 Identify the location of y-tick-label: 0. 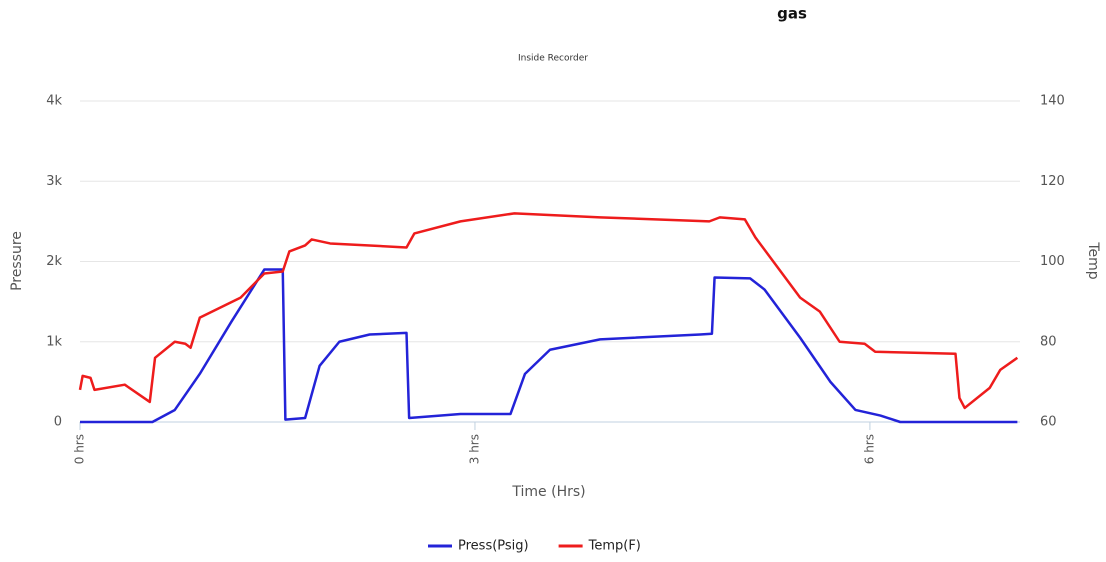
(58, 422).